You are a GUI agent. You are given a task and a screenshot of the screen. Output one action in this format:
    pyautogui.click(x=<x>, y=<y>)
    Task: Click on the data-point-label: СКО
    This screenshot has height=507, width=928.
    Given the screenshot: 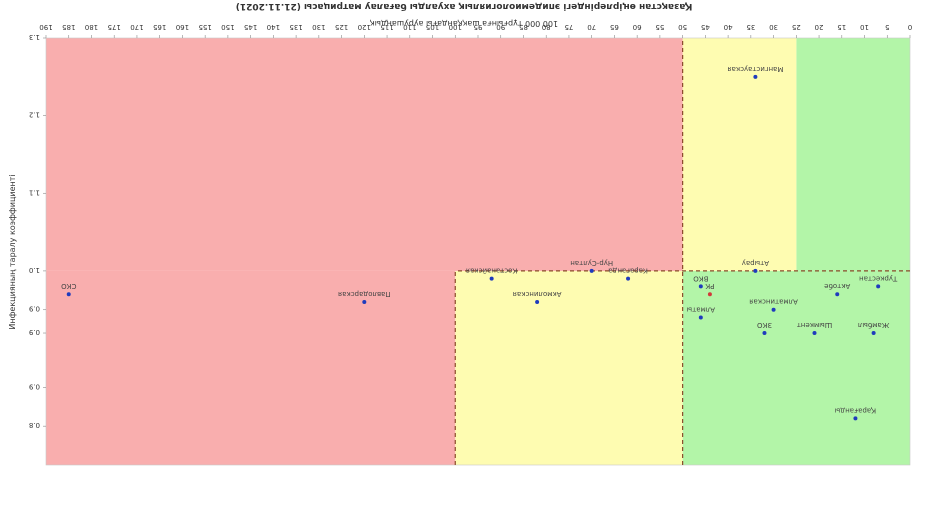 What is the action you would take?
    pyautogui.click(x=69, y=286)
    